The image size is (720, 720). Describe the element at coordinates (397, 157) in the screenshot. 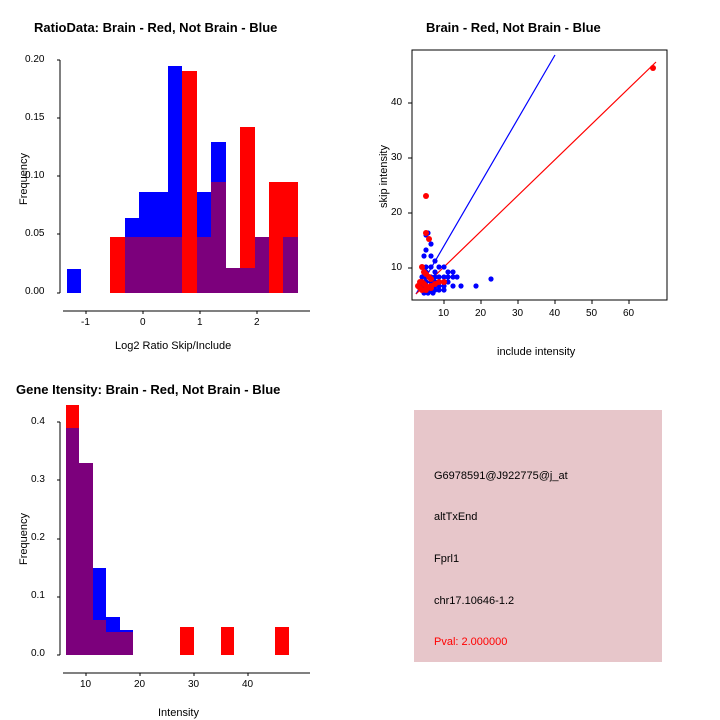

I see `scatter-ytick-2: 30` at that location.